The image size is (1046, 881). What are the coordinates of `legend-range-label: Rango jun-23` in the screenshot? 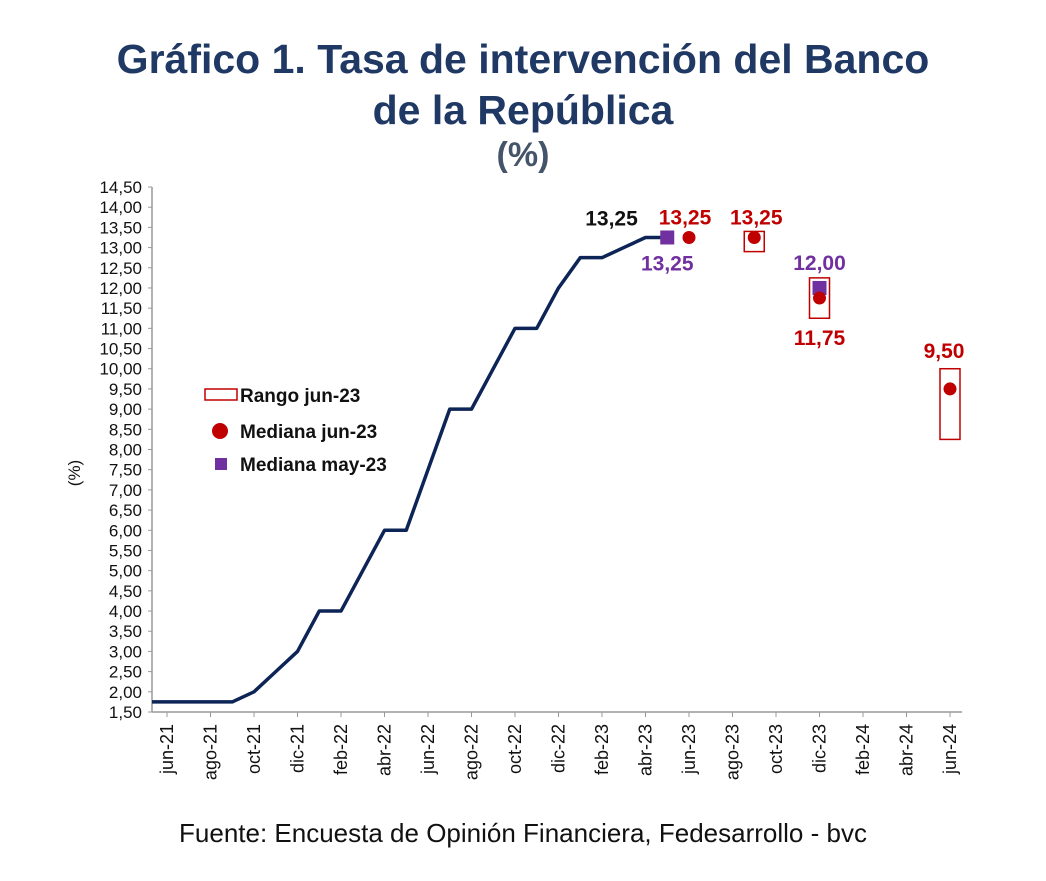 It's located at (300, 396).